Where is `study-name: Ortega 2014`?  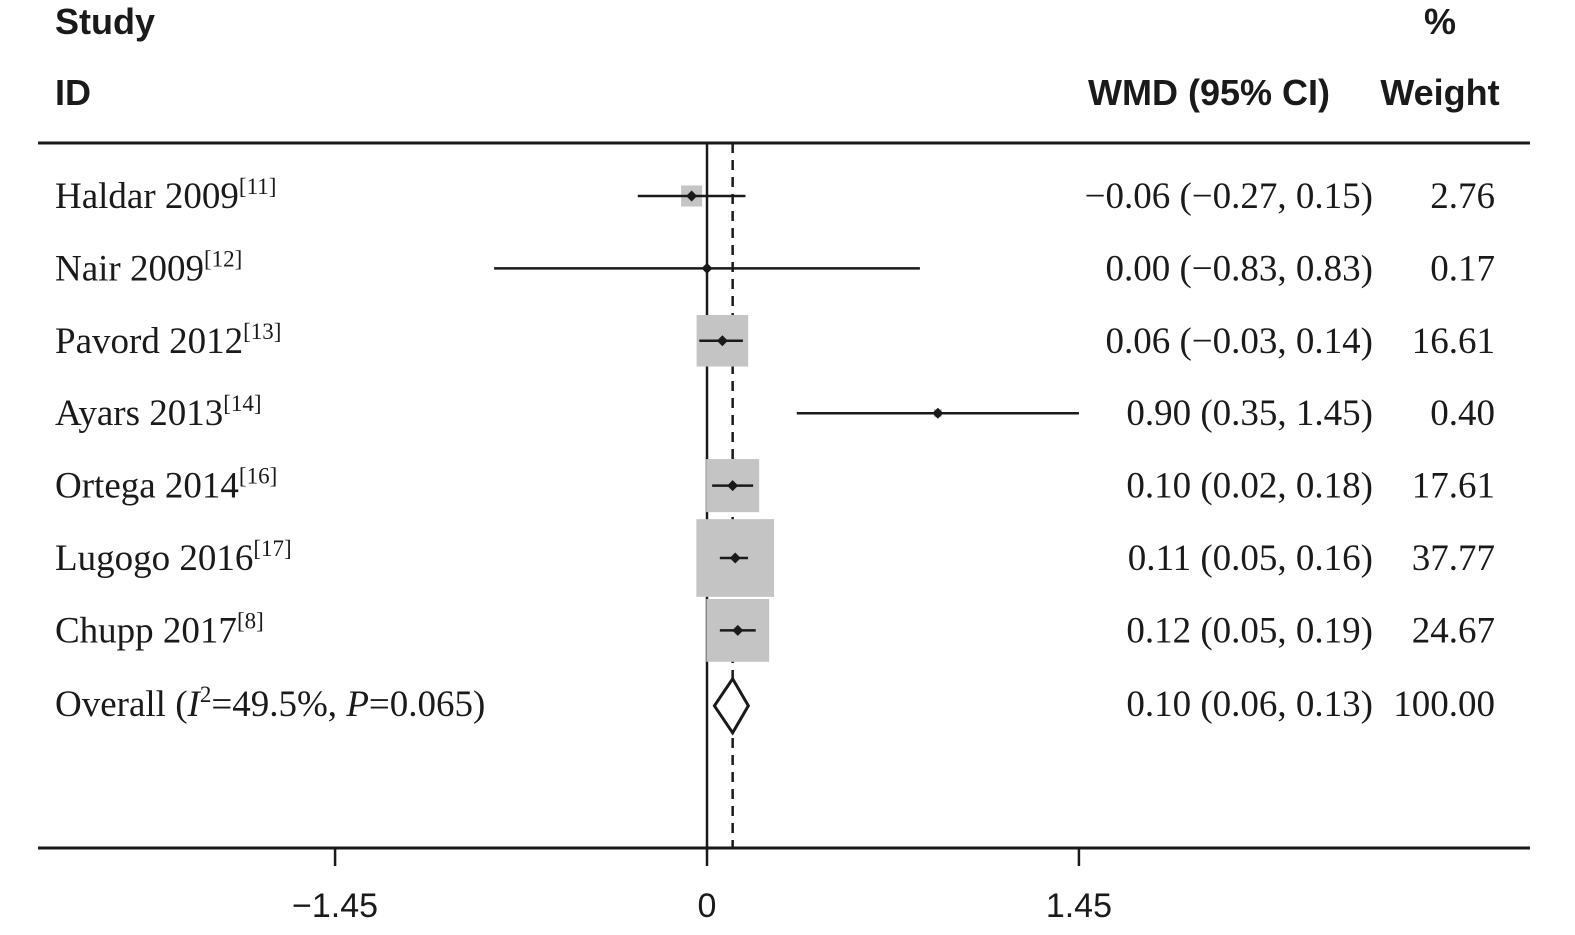 study-name: Ortega 2014 is located at coordinates (147, 486).